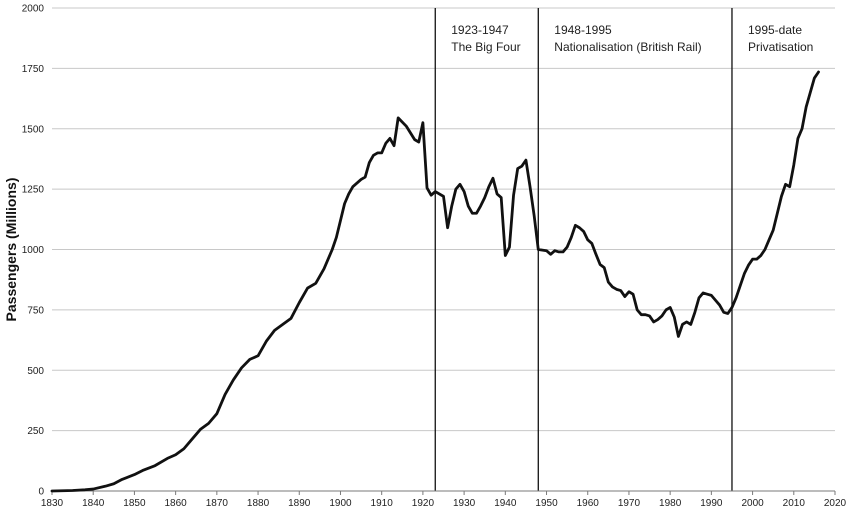  I want to click on y-tick-label: 1000, so click(33, 250).